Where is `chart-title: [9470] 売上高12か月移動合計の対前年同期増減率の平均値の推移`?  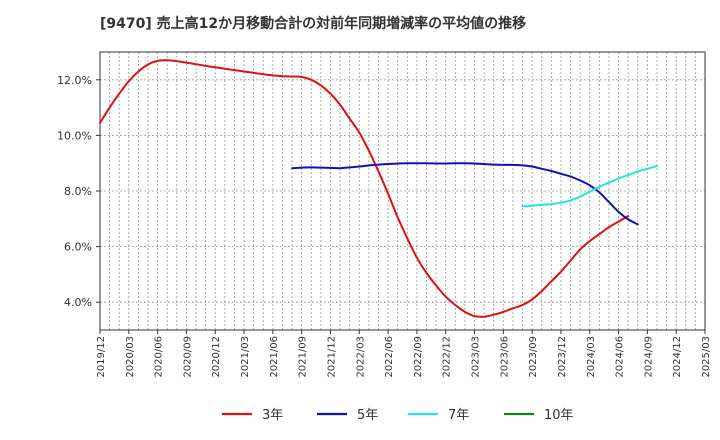
chart-title: [9470] 売上高12か月移動合計の対前年同期増減率の平均値の推移 is located at coordinates (313, 24).